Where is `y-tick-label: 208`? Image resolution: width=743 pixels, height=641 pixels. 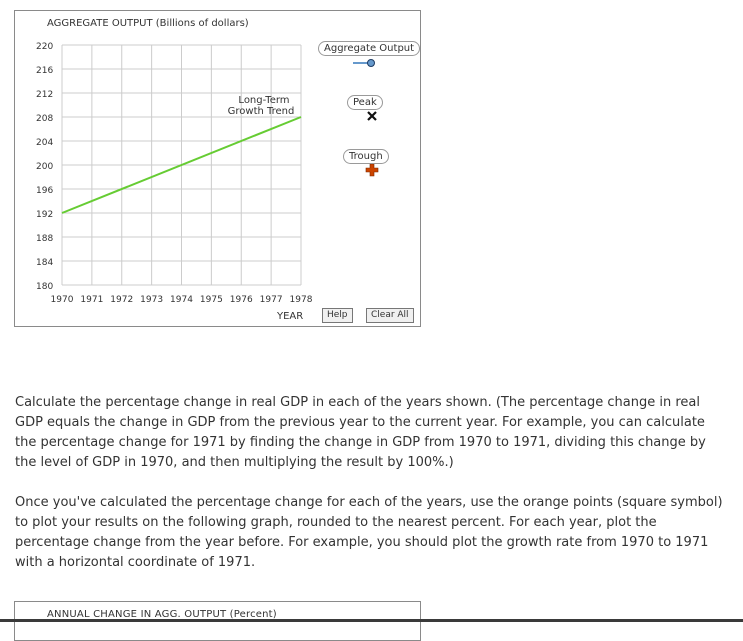 y-tick-label: 208 is located at coordinates (44, 119).